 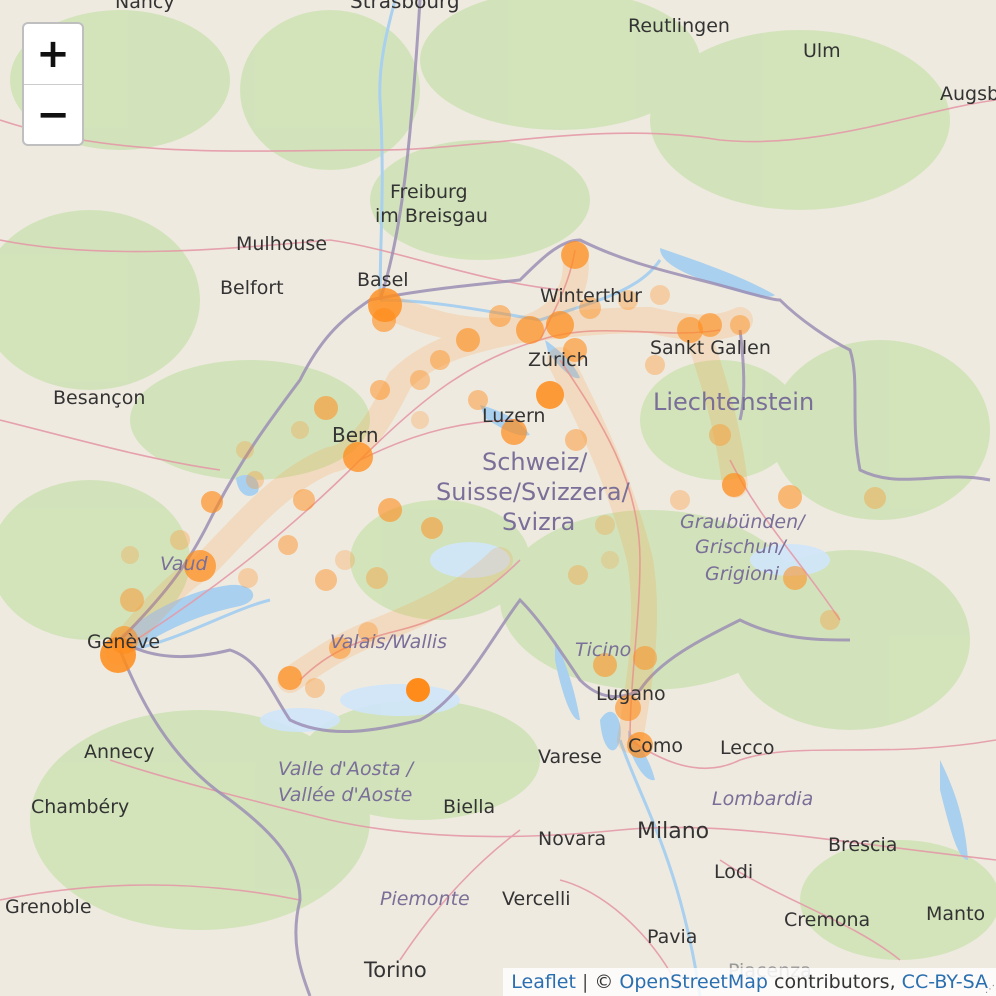 What do you see at coordinates (733, 872) in the screenshot?
I see `label-lodi: Lodi` at bounding box center [733, 872].